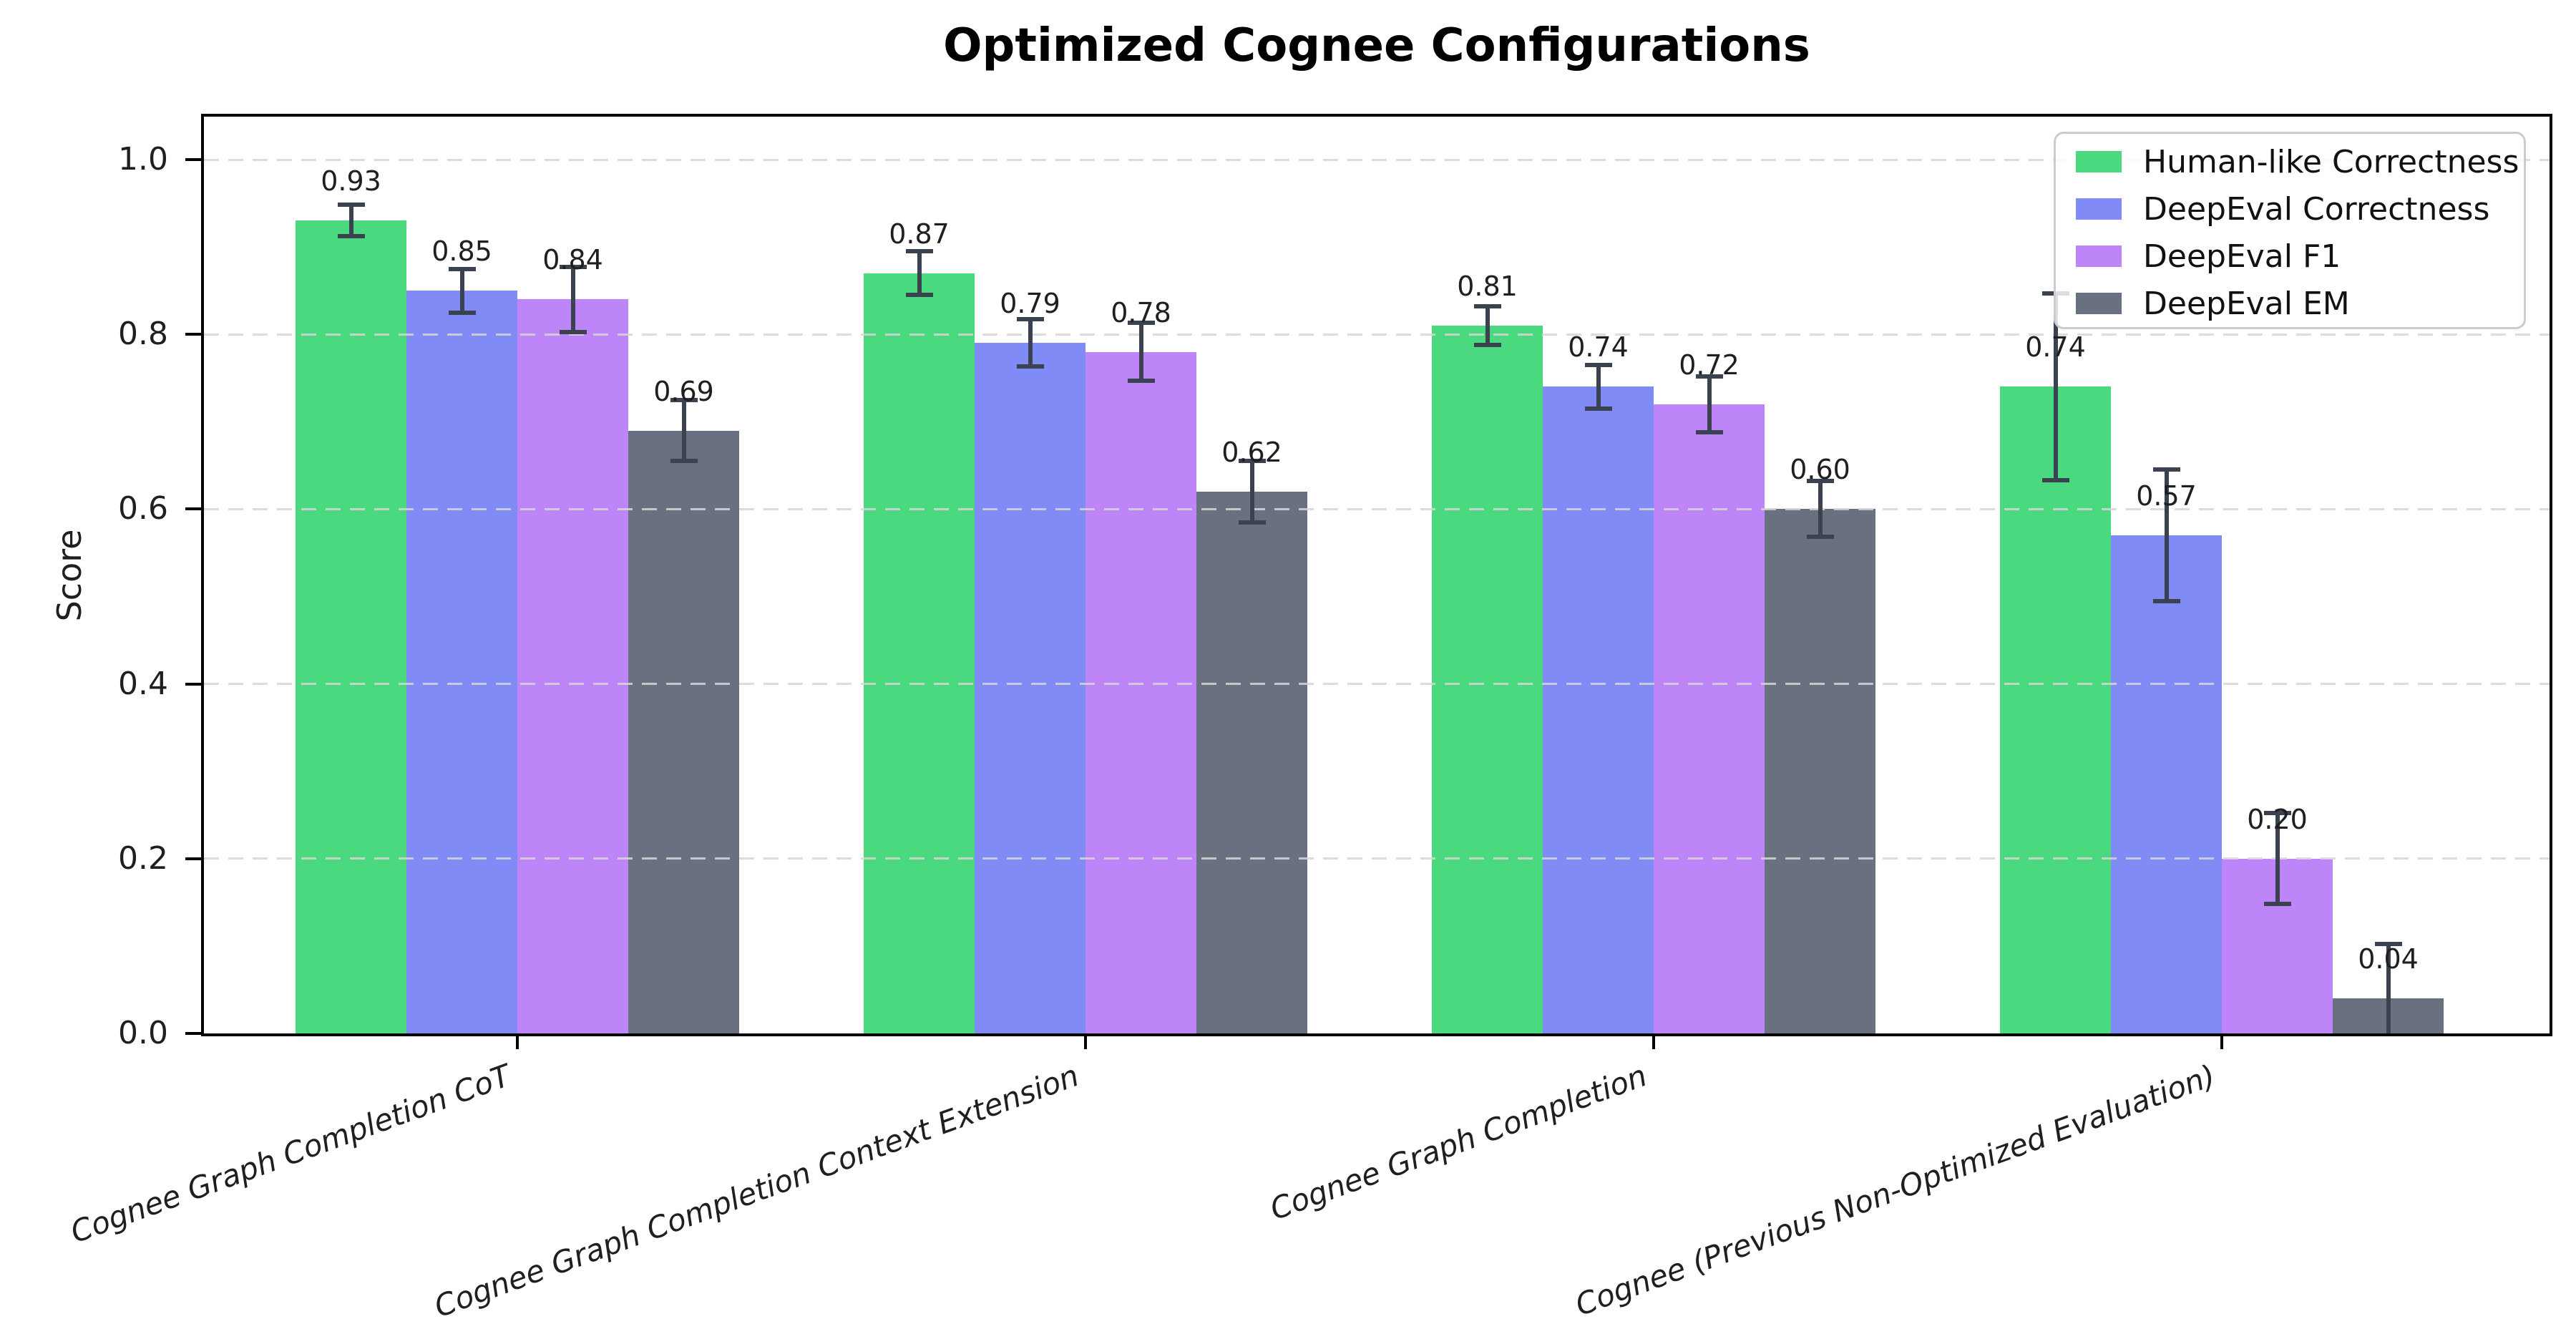 This screenshot has height=1324, width=2576. I want to click on bar-value-label: 0.87, so click(919, 234).